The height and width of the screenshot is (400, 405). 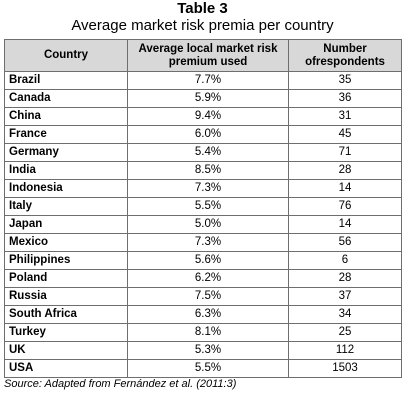 I want to click on header-premium: Average local market risk premium used, so click(x=208, y=55).